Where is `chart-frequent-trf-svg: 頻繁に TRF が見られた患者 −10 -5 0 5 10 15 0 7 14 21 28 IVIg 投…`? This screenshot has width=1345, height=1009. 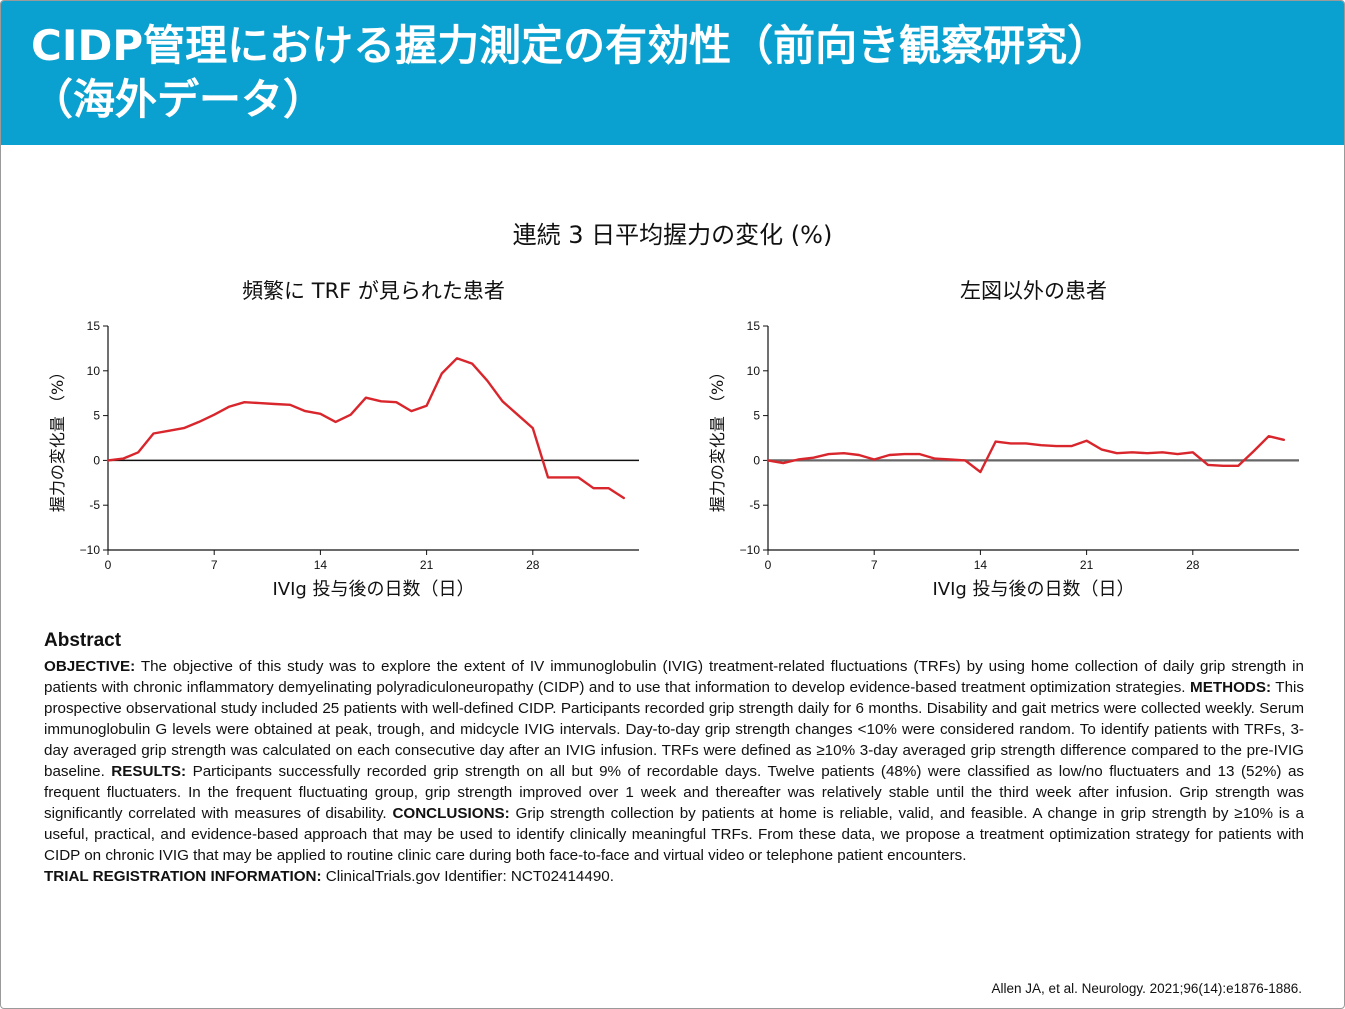 chart-frequent-trf-svg: 頻繁に TRF が見られた患者 −10 -5 0 5 10 15 0 7 14 21 28 IVIg 投… is located at coordinates (343, 439).